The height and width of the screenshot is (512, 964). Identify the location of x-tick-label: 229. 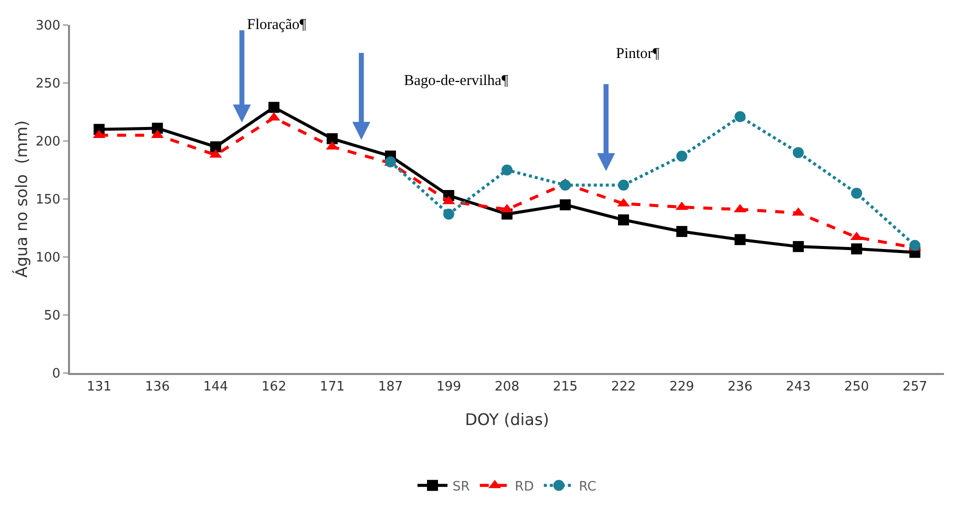
(681, 387).